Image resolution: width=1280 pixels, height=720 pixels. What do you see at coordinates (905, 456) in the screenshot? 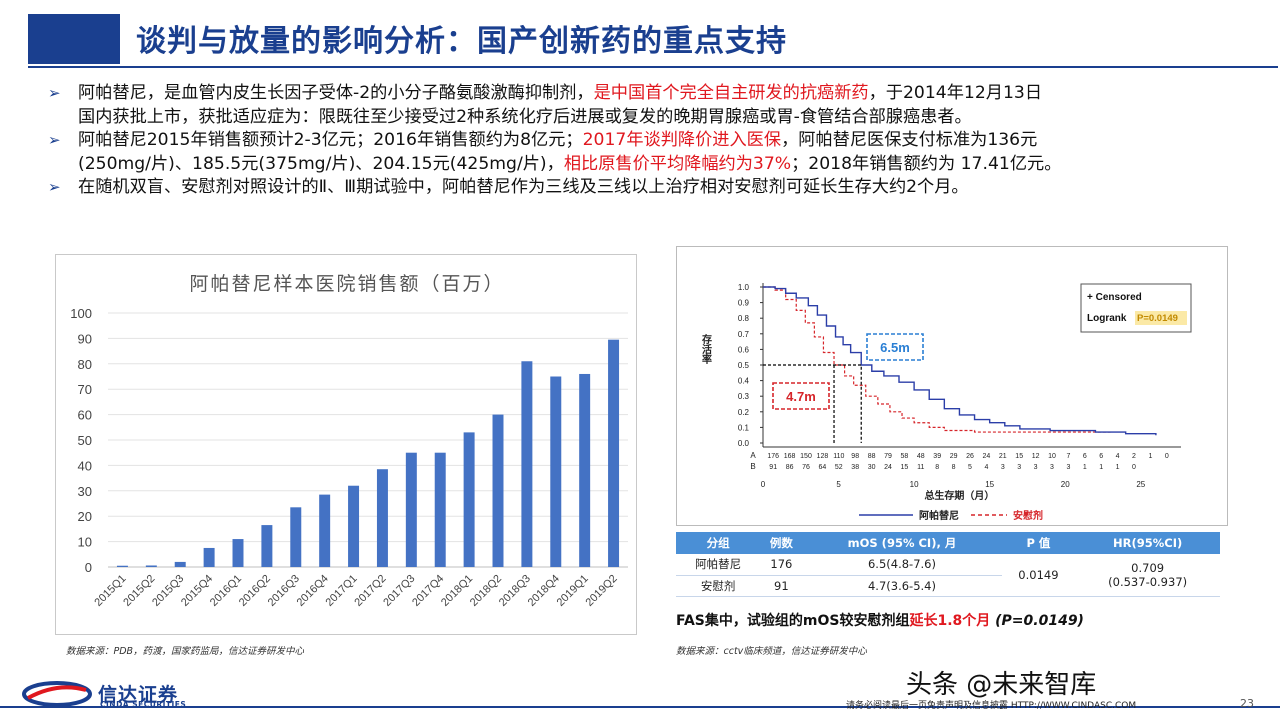
I see `risk-a-value: 58` at bounding box center [905, 456].